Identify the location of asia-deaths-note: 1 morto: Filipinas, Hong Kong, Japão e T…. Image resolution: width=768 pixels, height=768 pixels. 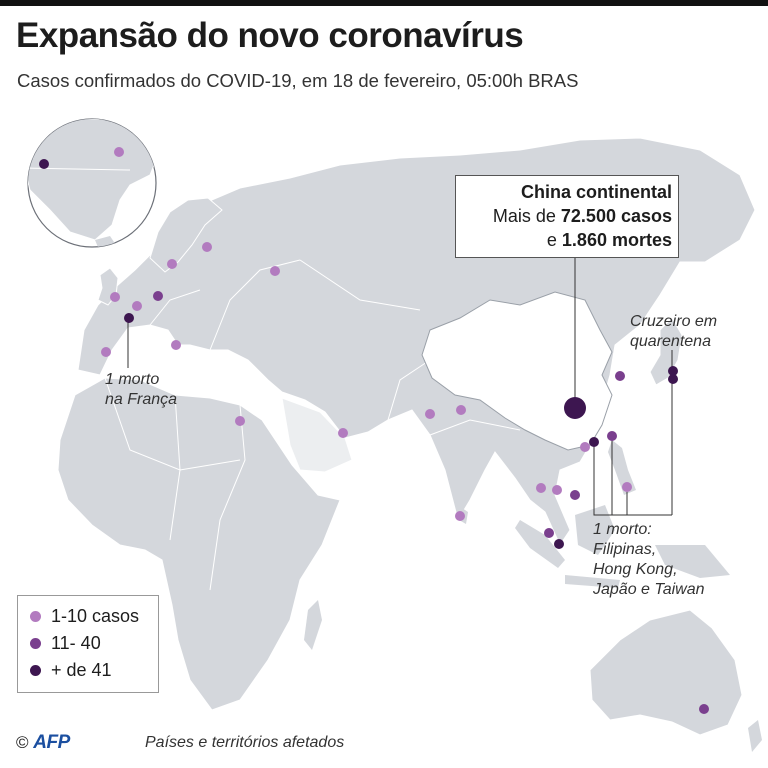
(649, 559).